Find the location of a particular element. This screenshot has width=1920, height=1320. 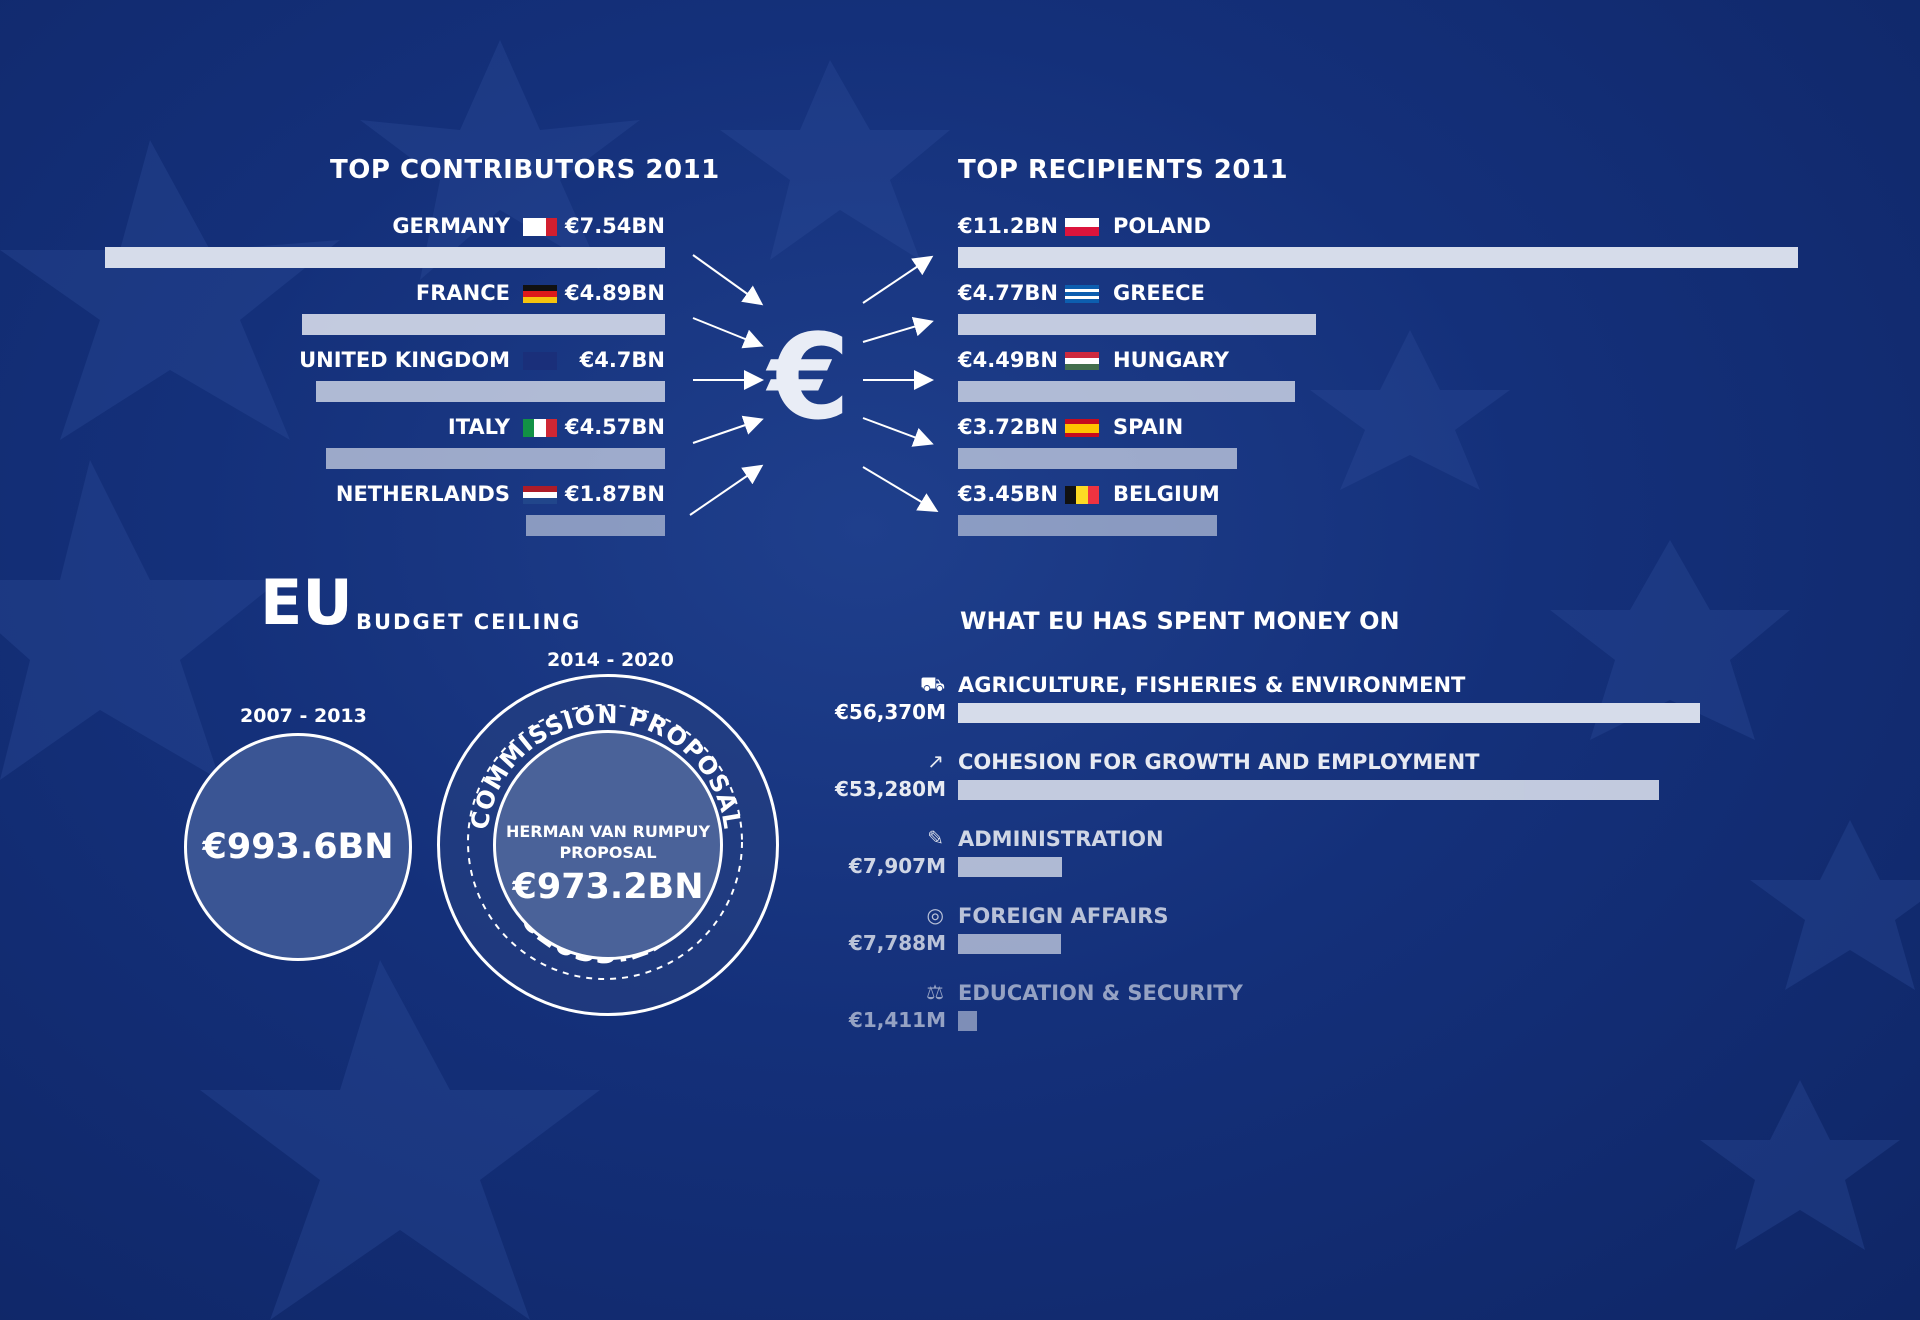

contributor-country: ITALY is located at coordinates (478, 427).